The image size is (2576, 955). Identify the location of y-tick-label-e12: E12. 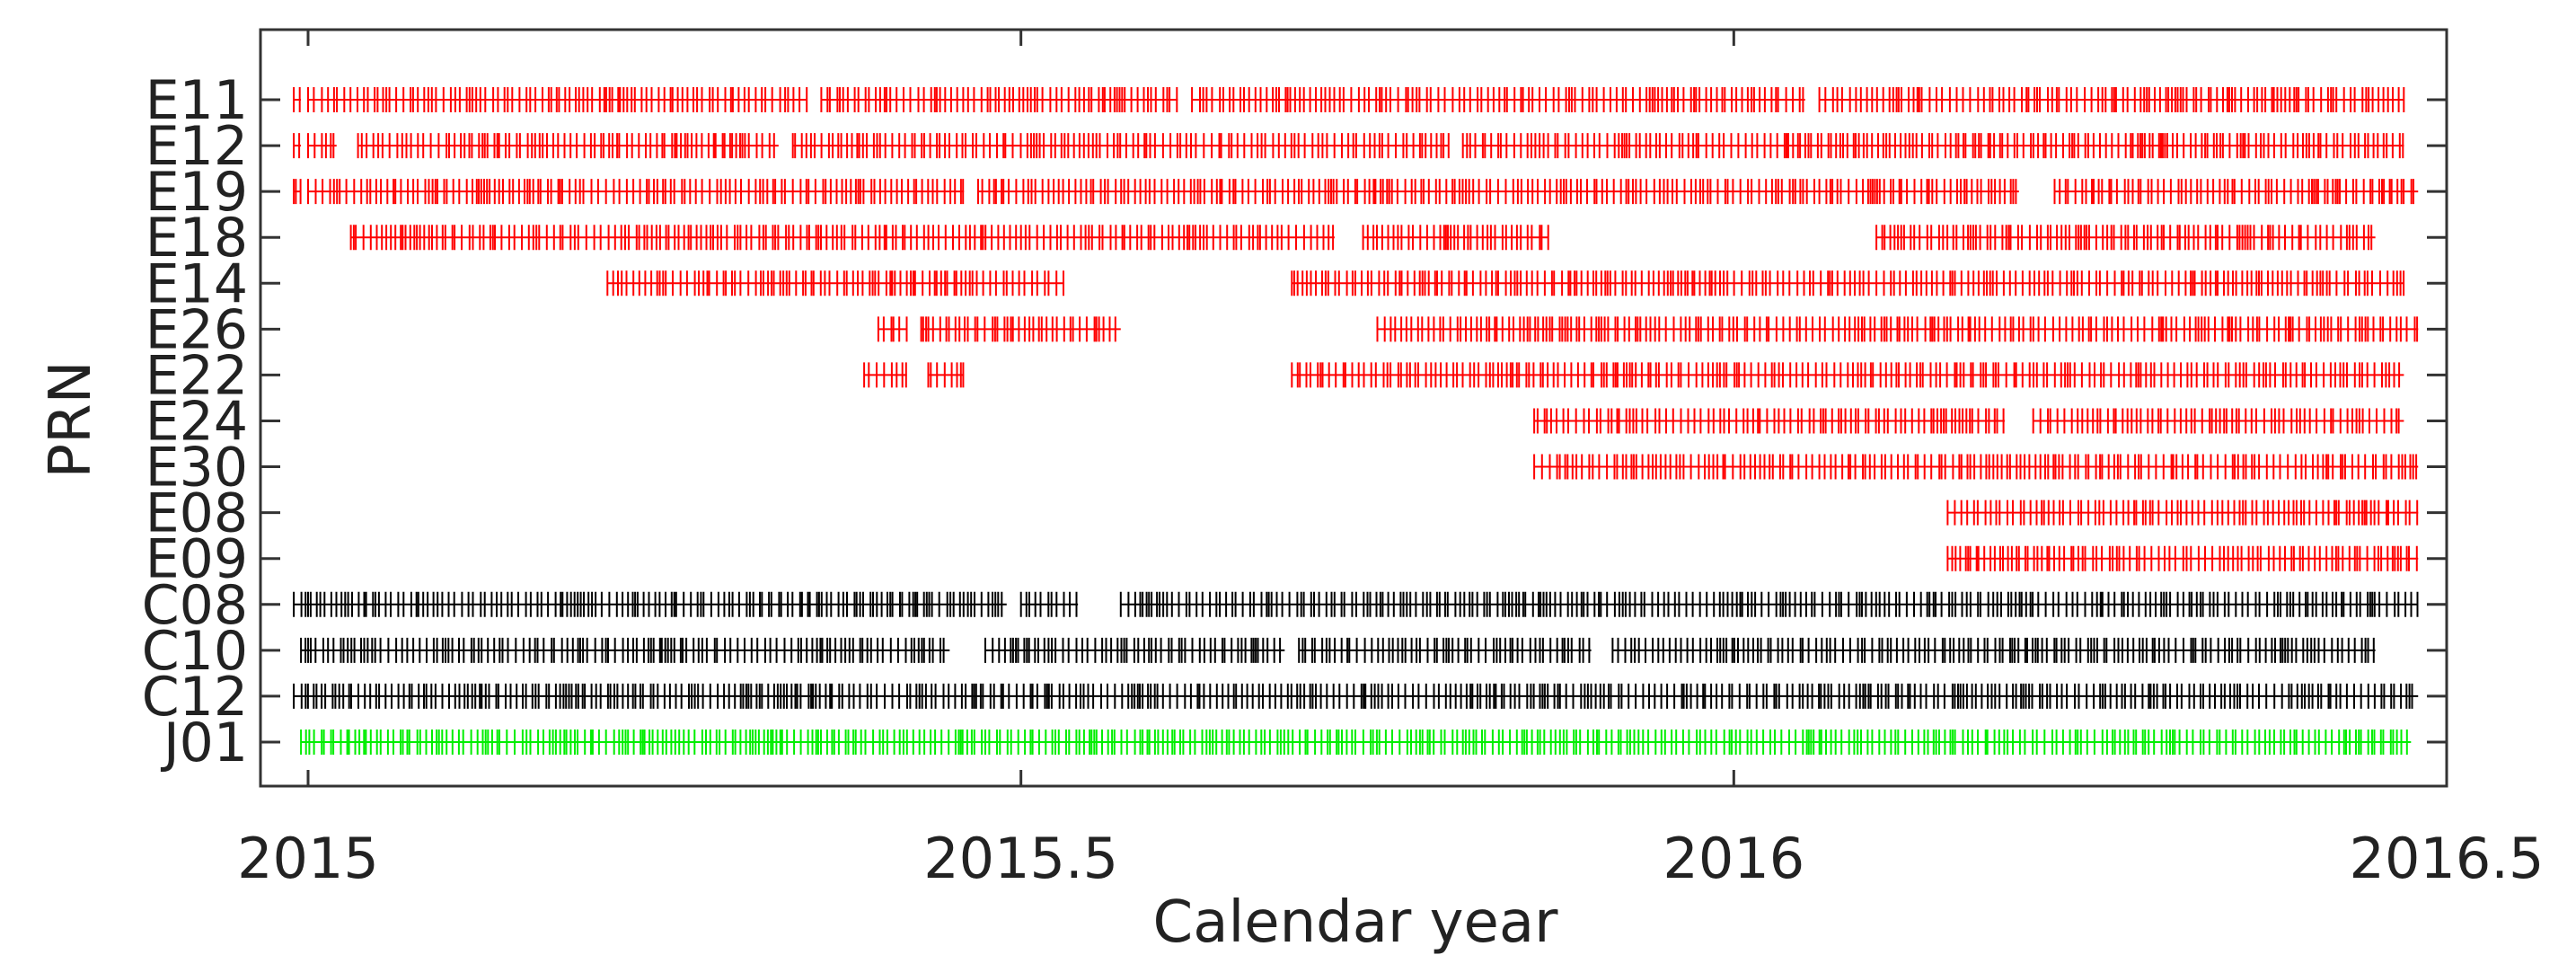
(197, 147).